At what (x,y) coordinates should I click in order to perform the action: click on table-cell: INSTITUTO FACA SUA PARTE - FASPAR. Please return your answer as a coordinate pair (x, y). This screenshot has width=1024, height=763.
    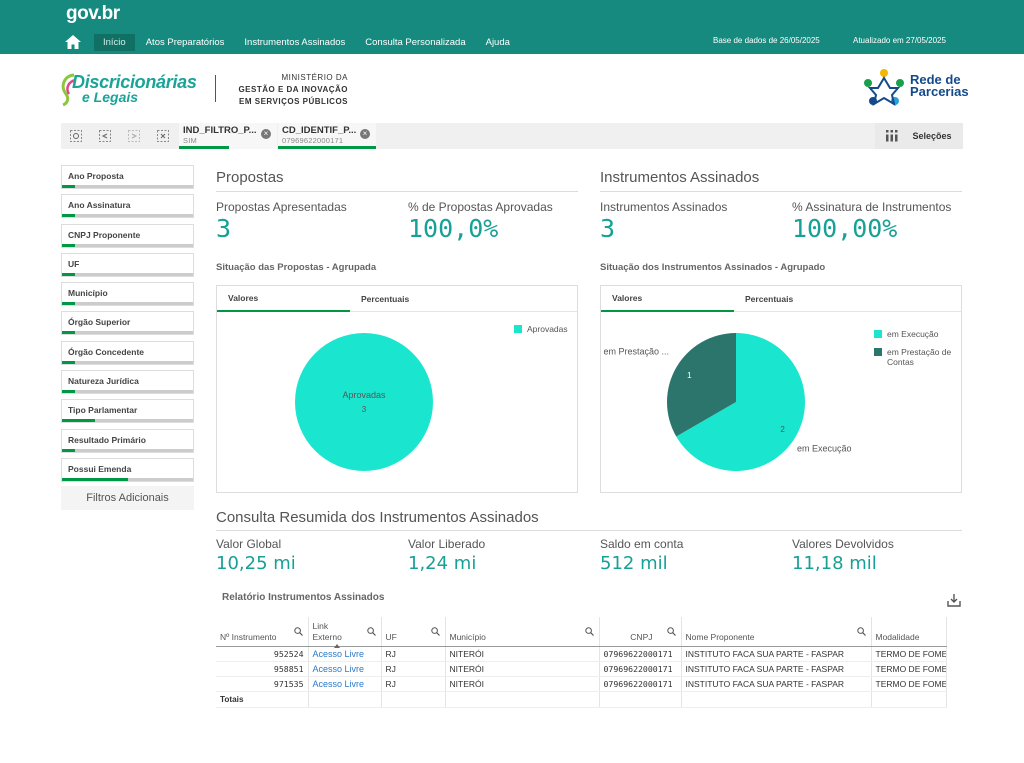
    Looking at the image, I should click on (776, 669).